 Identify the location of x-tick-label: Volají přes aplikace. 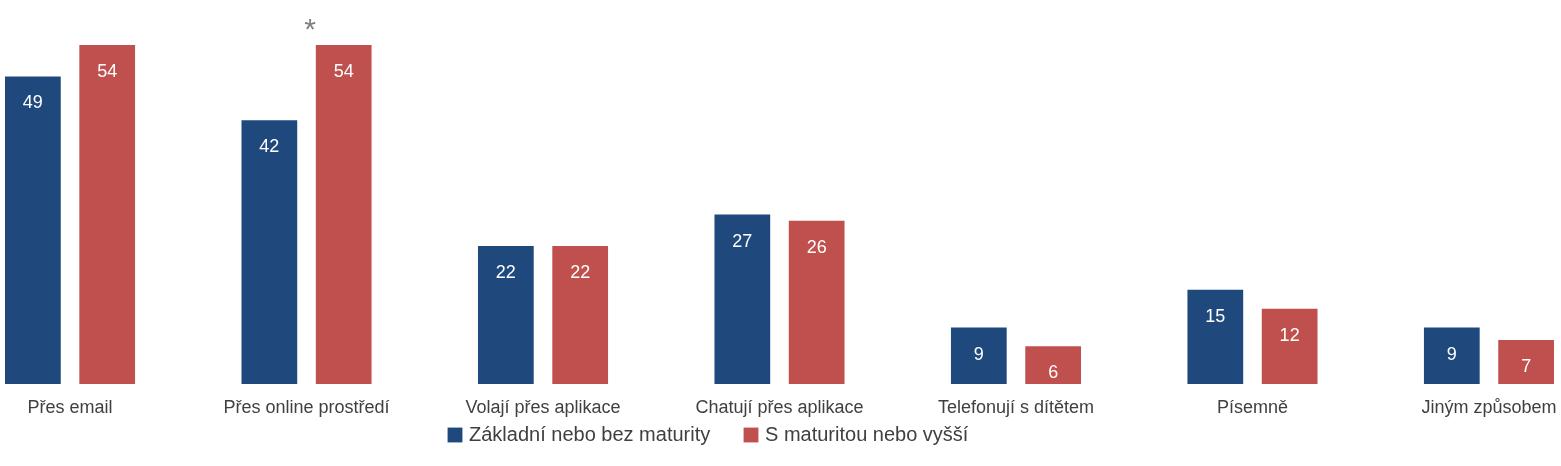
(543, 406).